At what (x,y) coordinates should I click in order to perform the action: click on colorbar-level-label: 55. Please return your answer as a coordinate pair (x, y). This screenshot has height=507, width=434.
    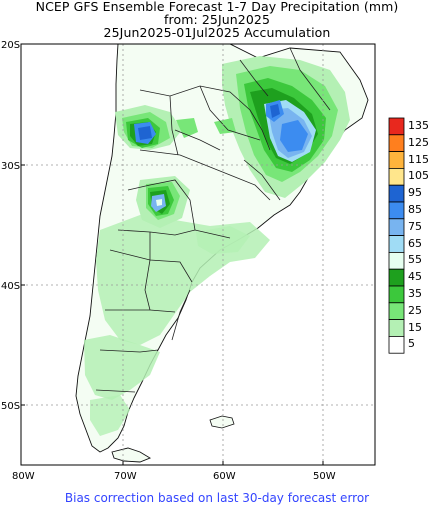
    Looking at the image, I should click on (415, 260).